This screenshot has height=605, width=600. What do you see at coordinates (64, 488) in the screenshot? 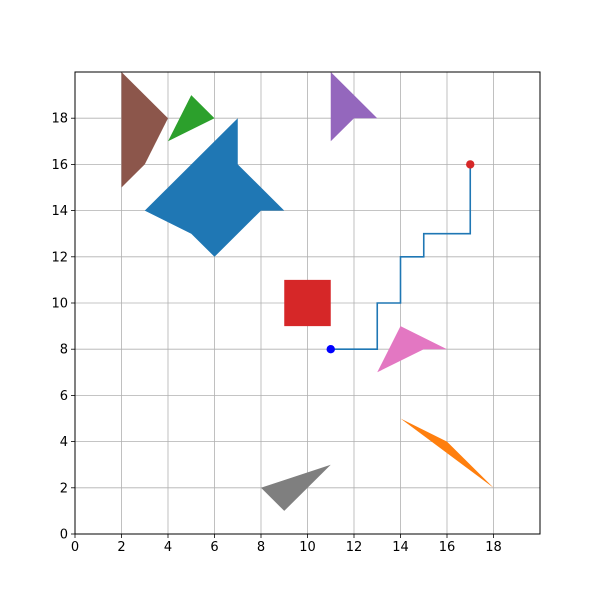
I see `y-tick-label: 2` at bounding box center [64, 488].